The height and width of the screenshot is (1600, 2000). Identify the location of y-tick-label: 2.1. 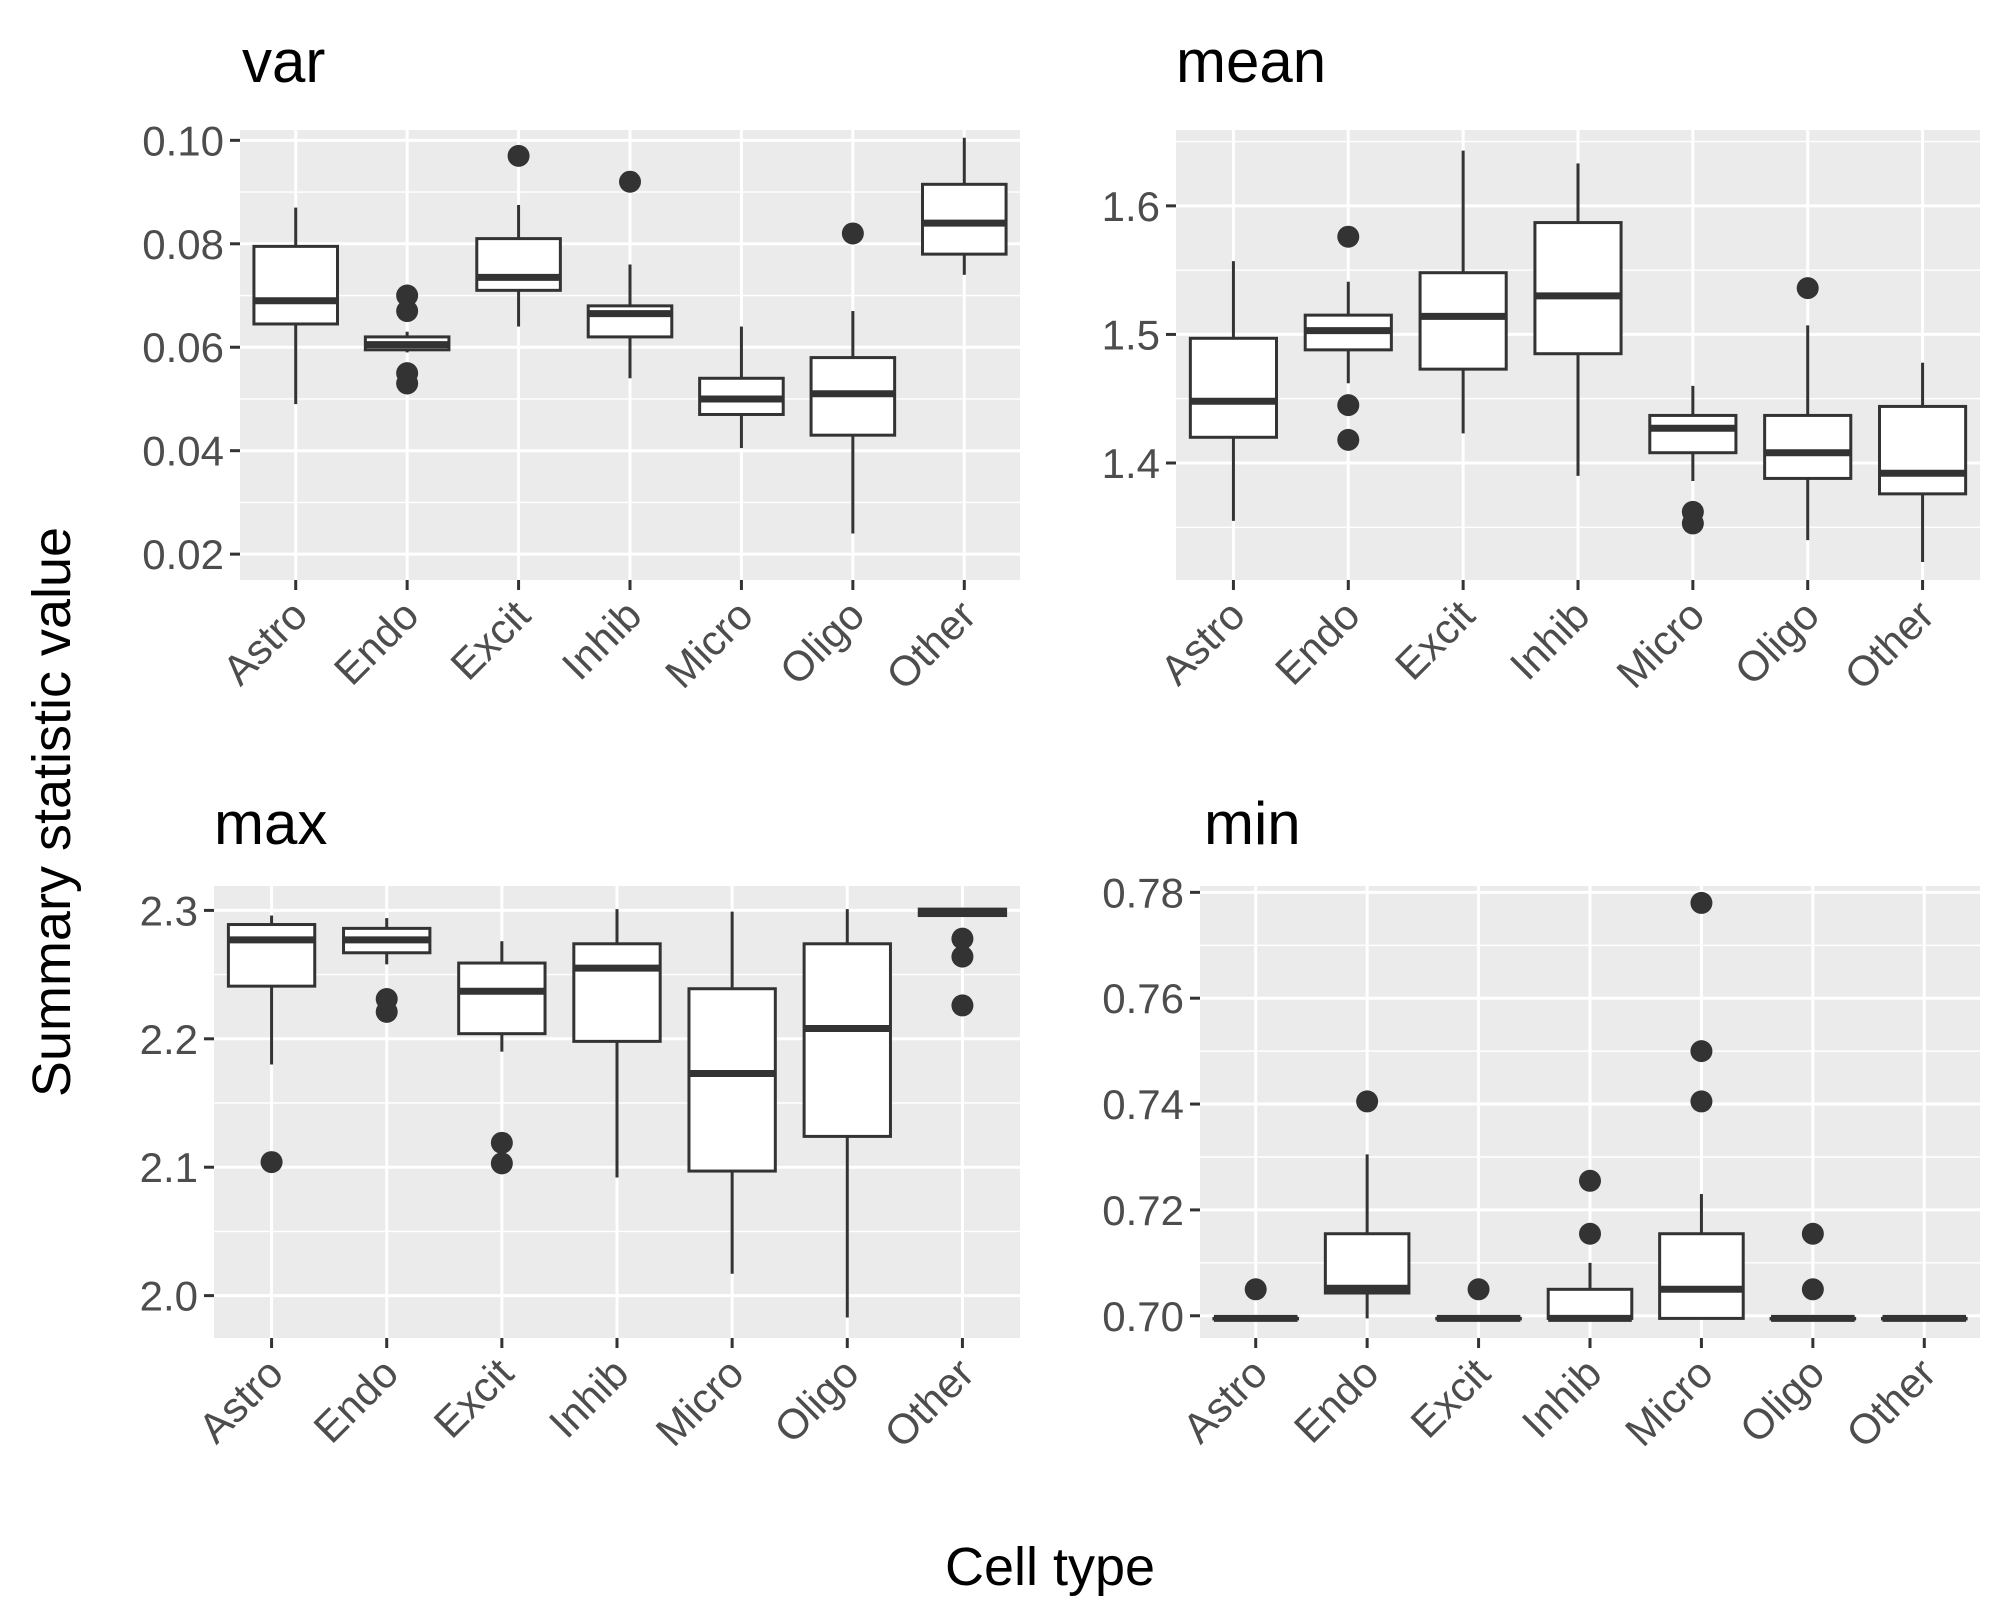
(169, 1167).